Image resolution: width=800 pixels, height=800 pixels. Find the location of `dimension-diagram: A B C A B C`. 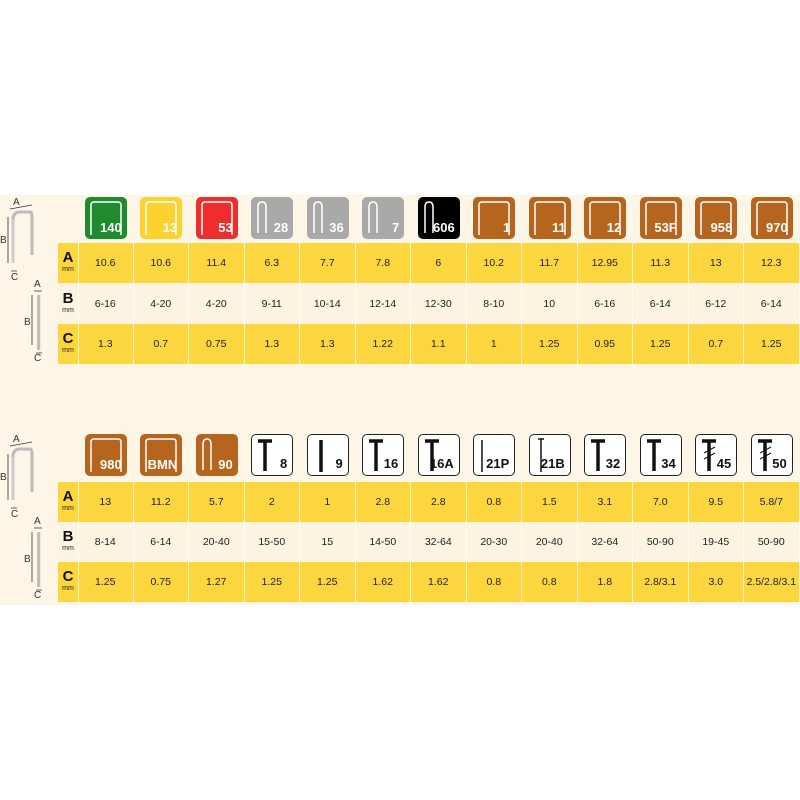

dimension-diagram: A B C A B C is located at coordinates (29, 517).